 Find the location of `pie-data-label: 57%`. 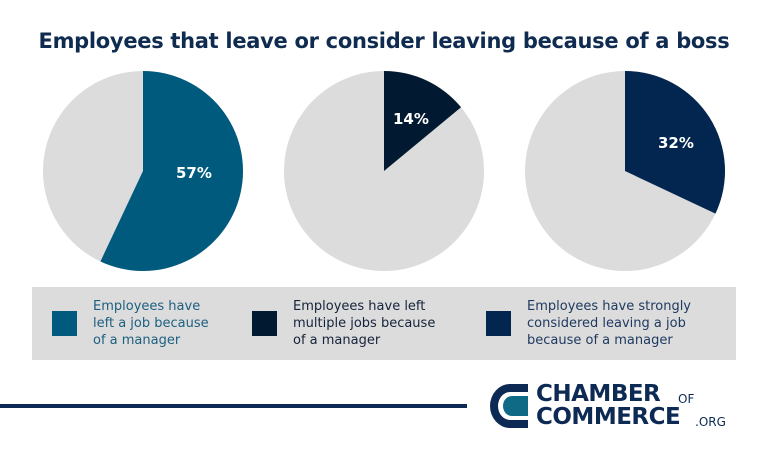

pie-data-label: 57% is located at coordinates (194, 173).